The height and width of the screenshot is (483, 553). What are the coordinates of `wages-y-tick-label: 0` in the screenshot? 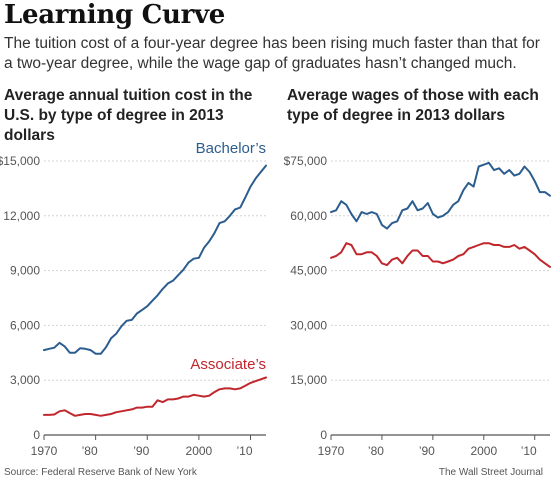 It's located at (323, 435).